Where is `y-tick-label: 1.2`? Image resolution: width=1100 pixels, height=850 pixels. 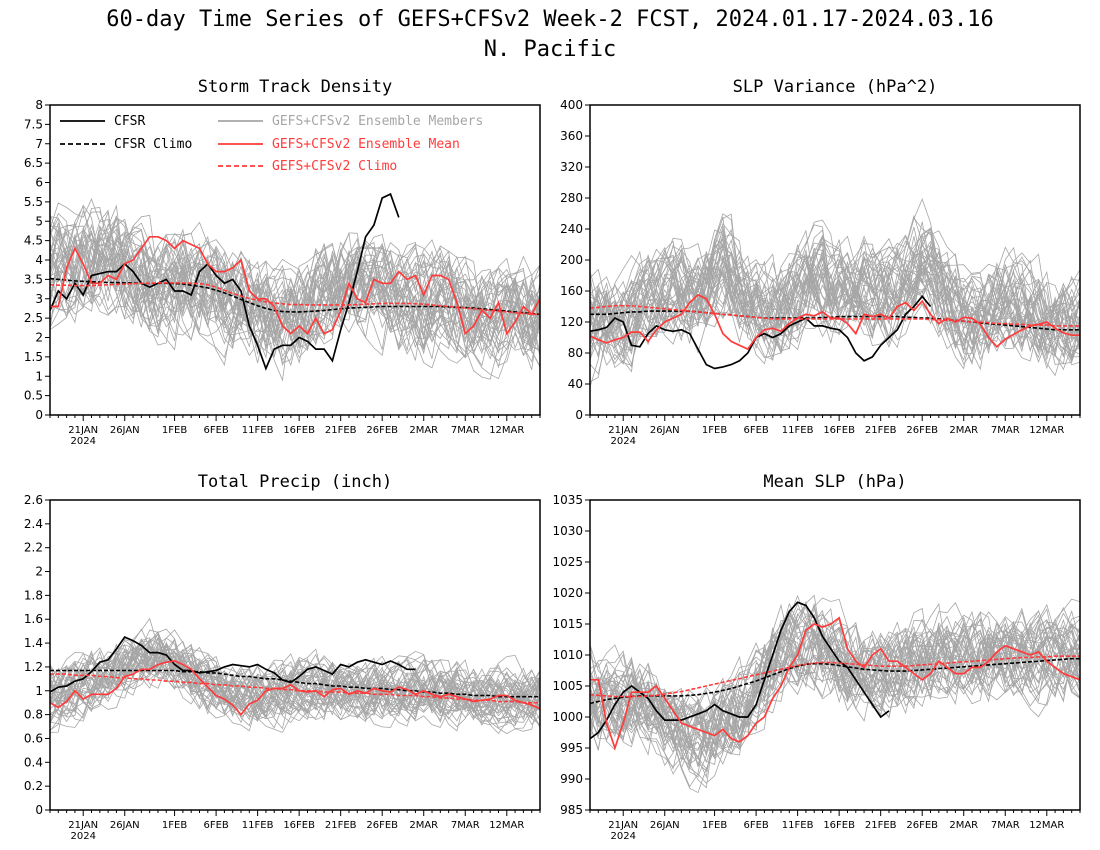 y-tick-label: 1.2 is located at coordinates (33, 667).